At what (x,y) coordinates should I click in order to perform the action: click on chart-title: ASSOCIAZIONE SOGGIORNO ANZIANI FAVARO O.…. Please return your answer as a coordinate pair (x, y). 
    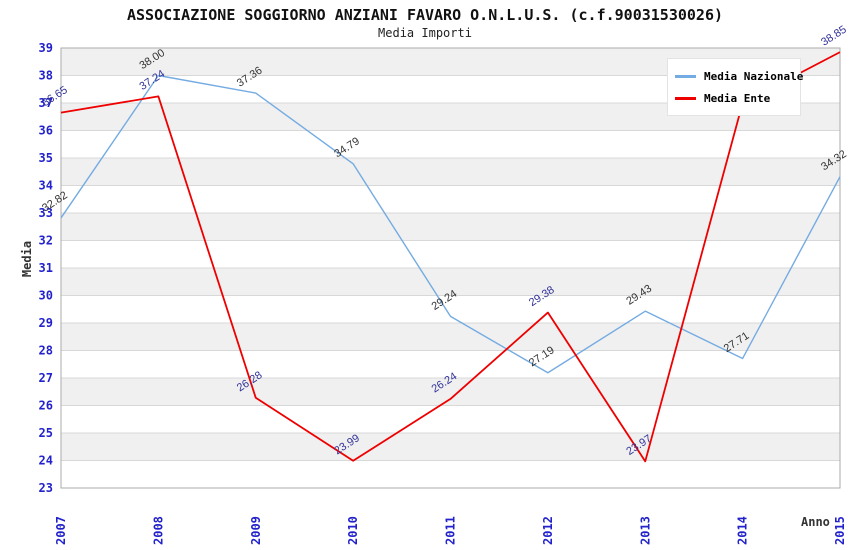
    Looking at the image, I should click on (425, 15).